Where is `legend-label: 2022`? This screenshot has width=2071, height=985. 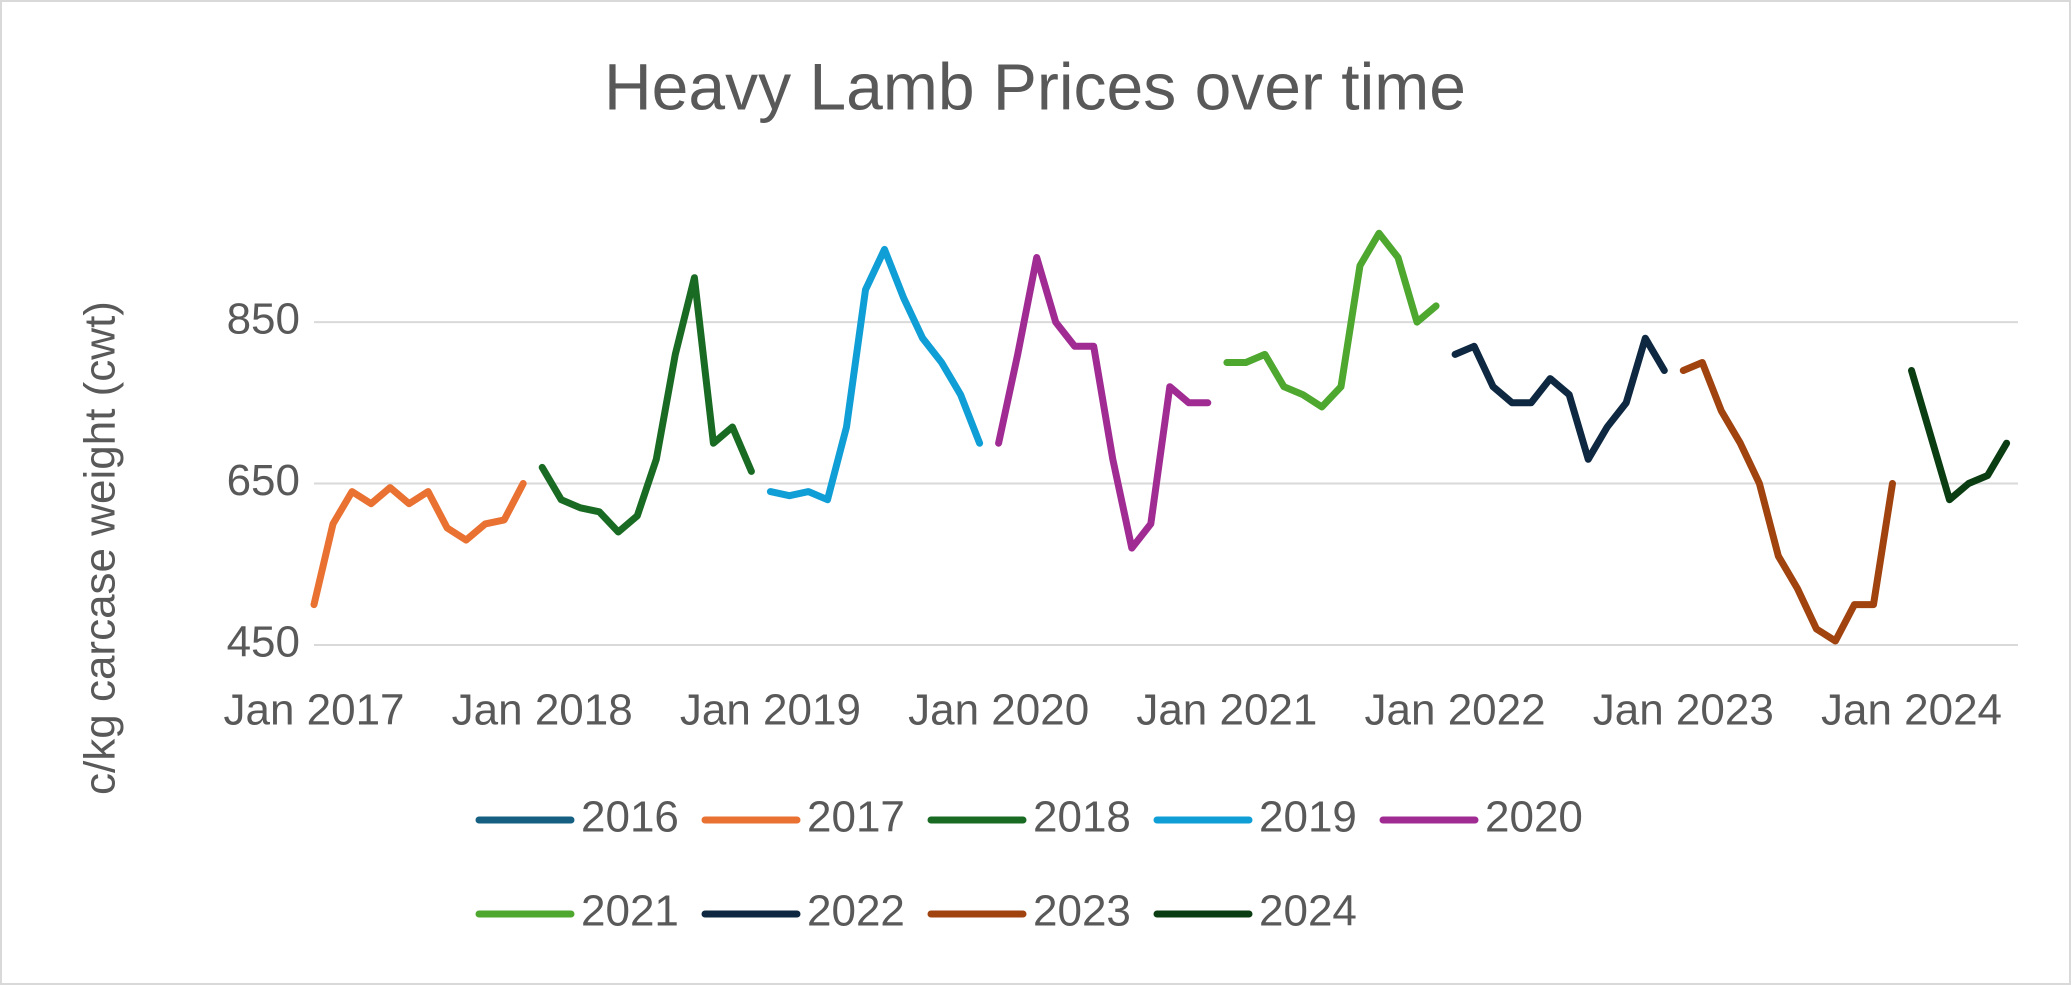
legend-label: 2022 is located at coordinates (856, 911).